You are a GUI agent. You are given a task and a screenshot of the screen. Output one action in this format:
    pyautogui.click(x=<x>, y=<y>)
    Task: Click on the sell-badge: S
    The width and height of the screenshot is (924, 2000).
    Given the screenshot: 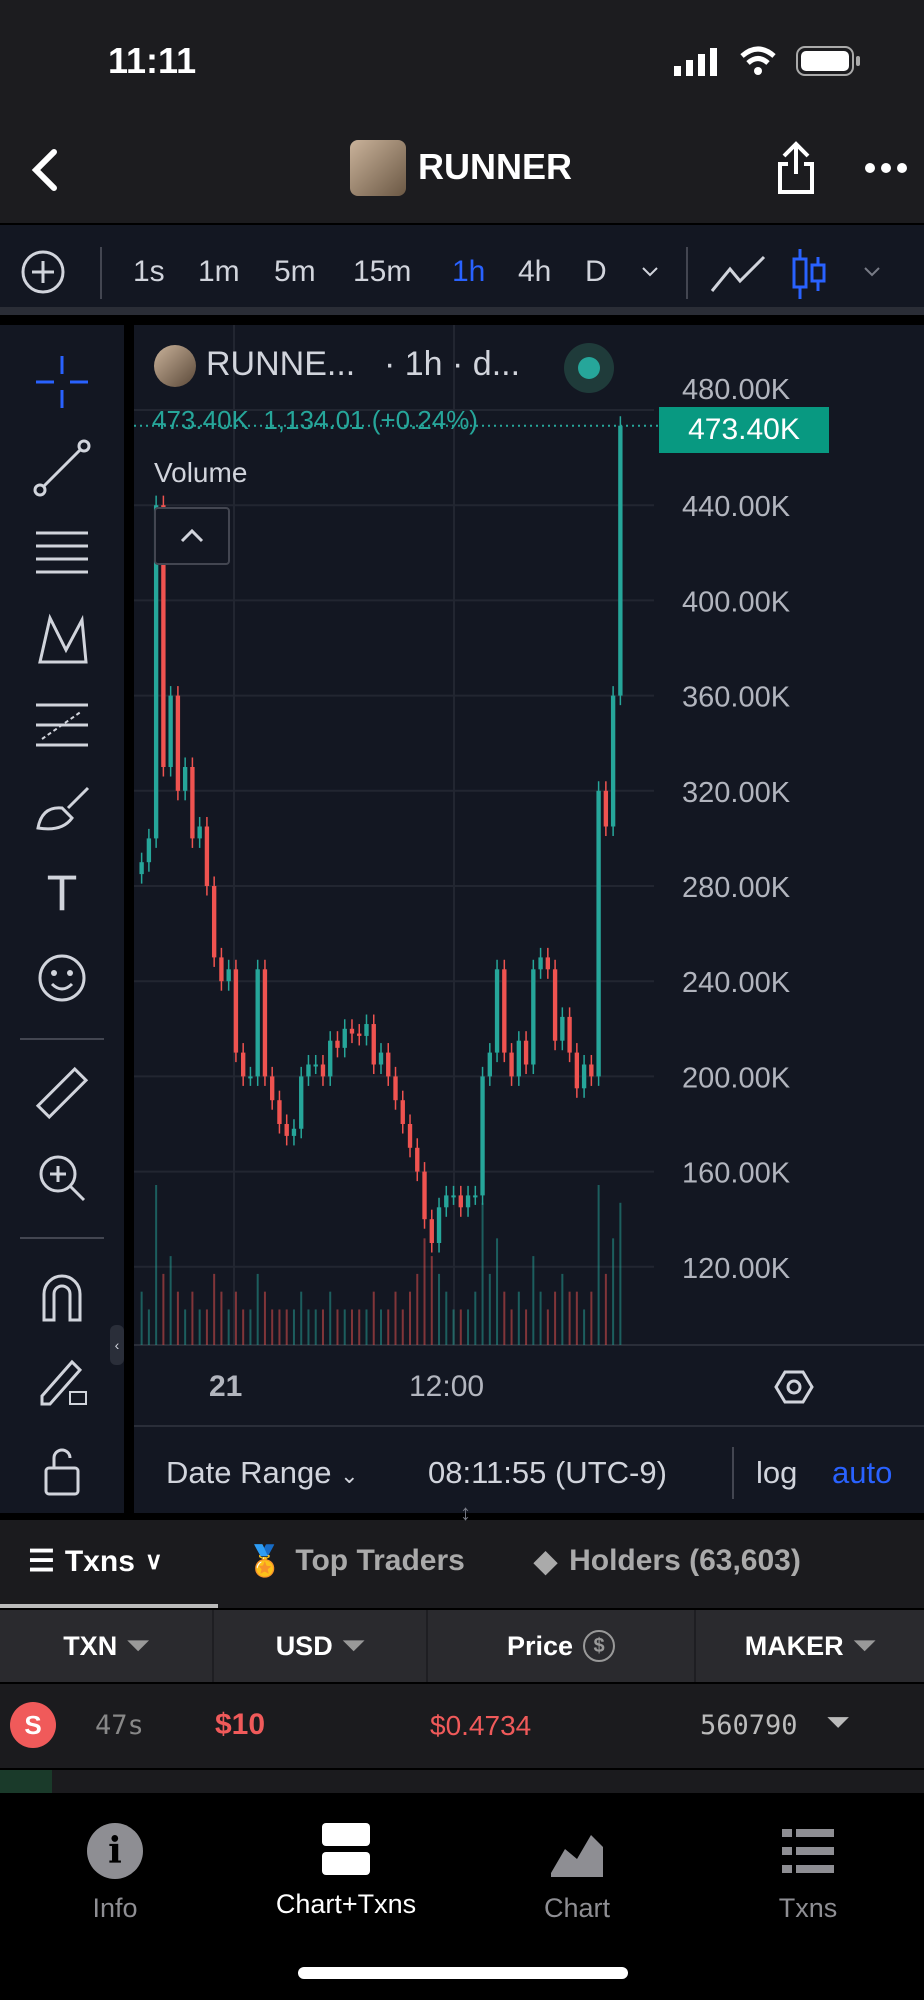 What is the action you would take?
    pyautogui.click(x=33, y=1725)
    